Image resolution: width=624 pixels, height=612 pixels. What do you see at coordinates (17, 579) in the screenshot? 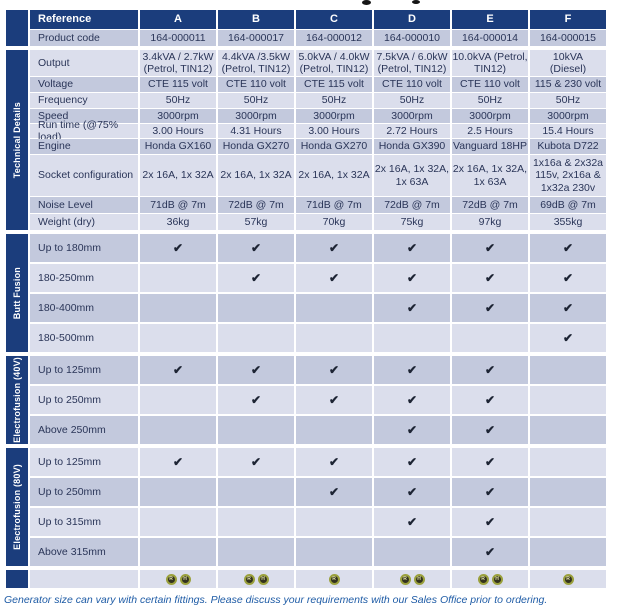
I see `badges-sidebar-block` at bounding box center [17, 579].